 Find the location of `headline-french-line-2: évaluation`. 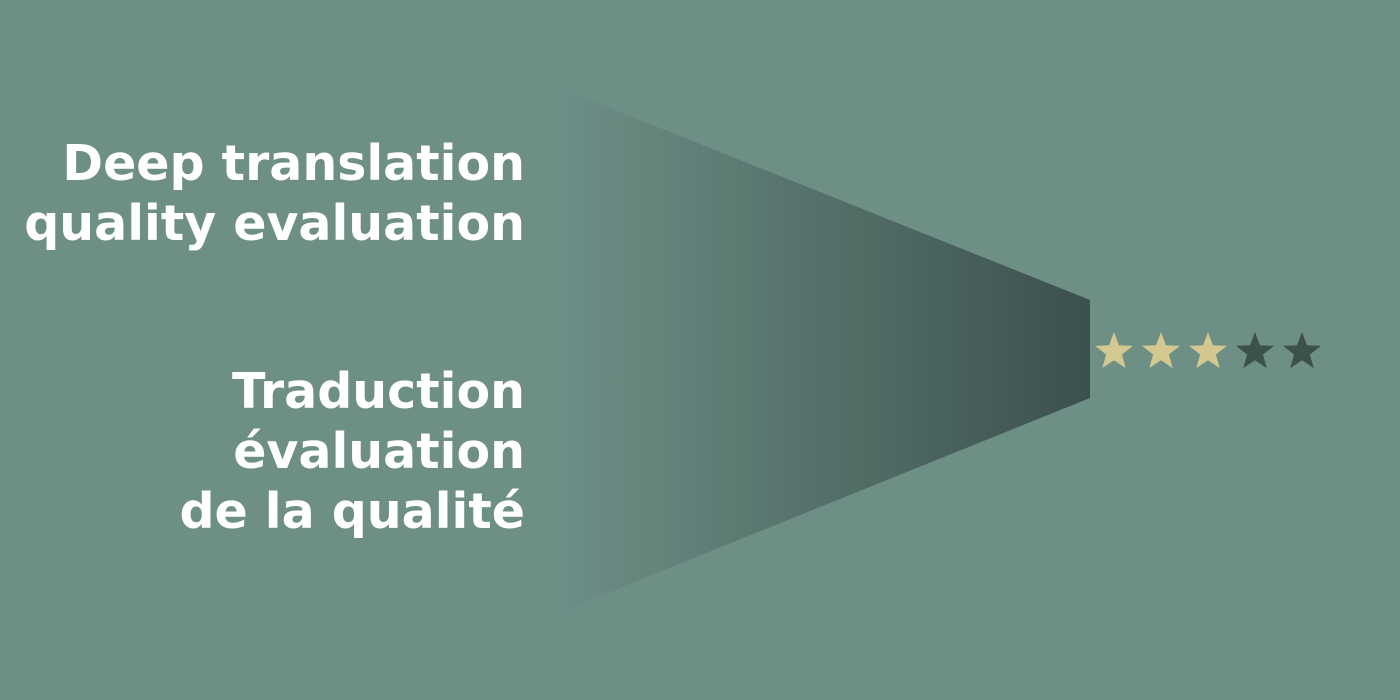

headline-french-line-2: évaluation is located at coordinates (379, 451).